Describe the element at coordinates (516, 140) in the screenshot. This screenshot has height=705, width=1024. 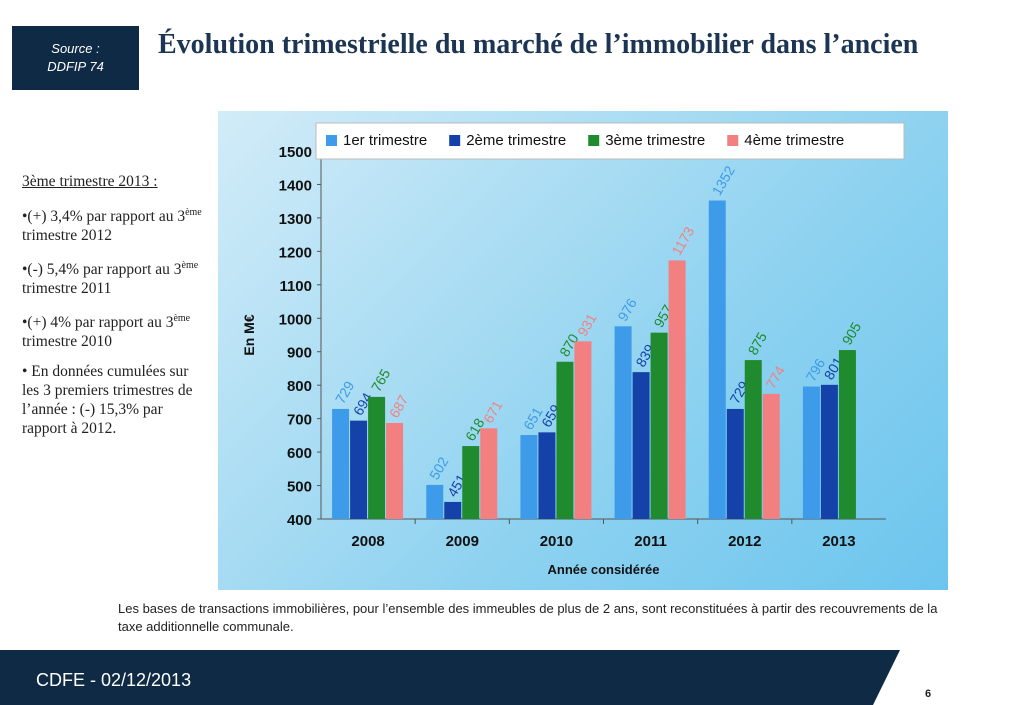
I see `legend-label: 2ème trimestre` at that location.